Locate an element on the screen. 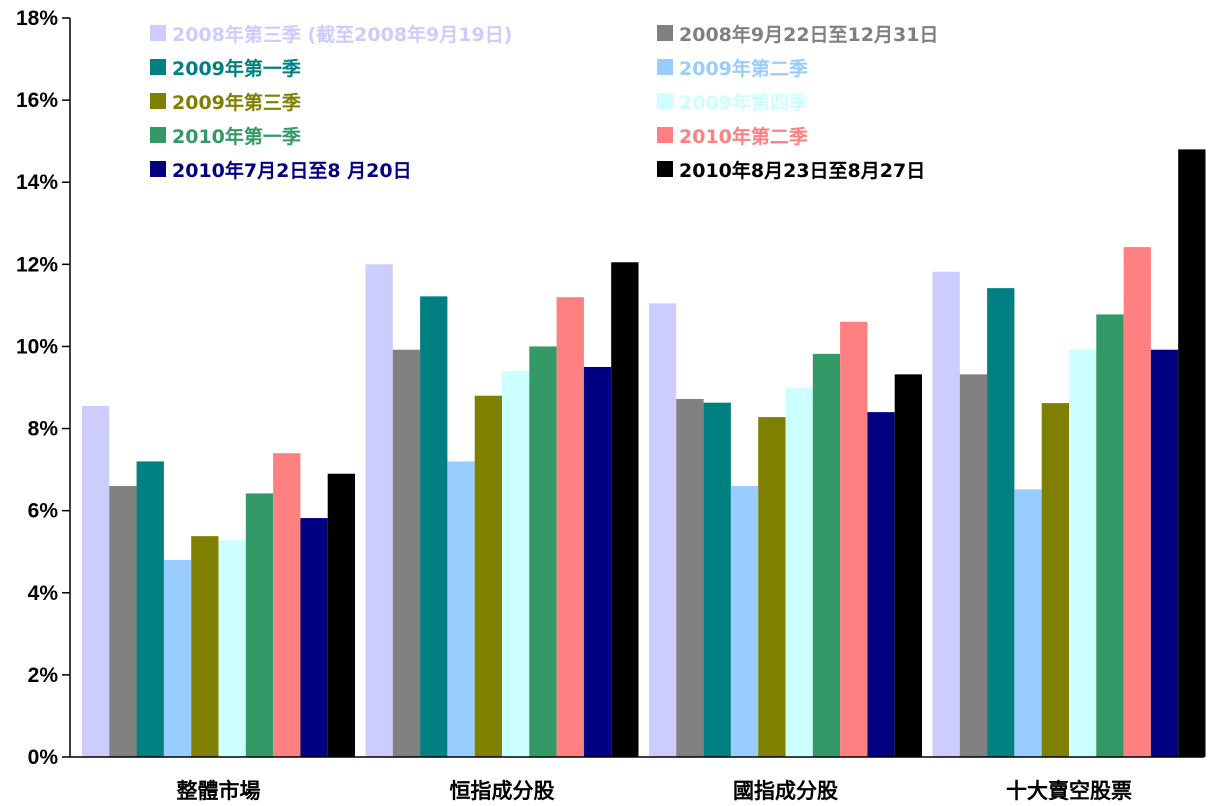 The width and height of the screenshot is (1208, 806). legend-label: 2010年8月23日至8月27日 is located at coordinates (802, 170).